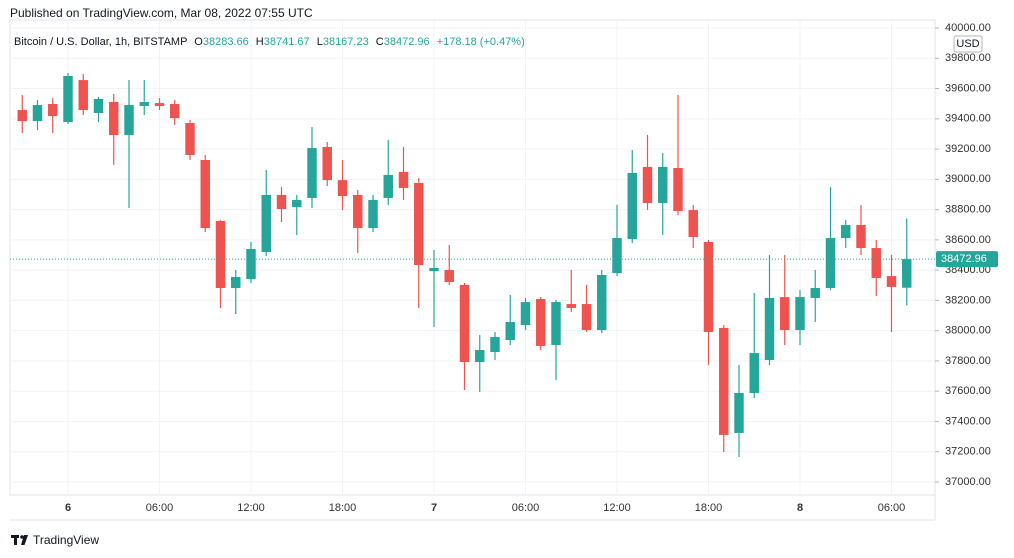 The image size is (1014, 558). Describe the element at coordinates (968, 331) in the screenshot. I see `y-tick-label: 38000.00` at that location.